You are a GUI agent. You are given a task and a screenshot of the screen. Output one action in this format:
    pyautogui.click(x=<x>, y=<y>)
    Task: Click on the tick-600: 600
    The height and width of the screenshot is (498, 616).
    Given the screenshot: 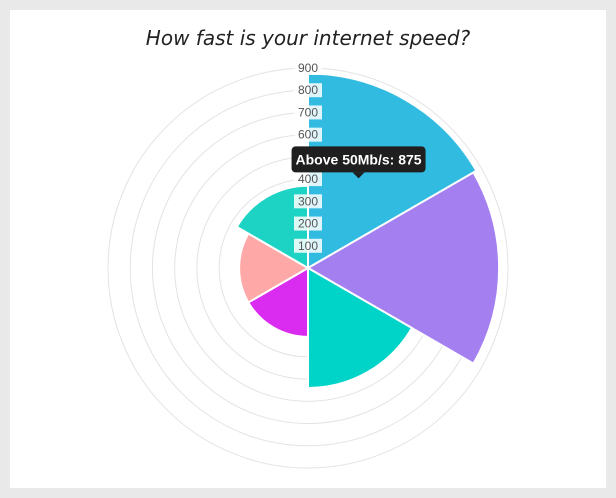 What is the action you would take?
    pyautogui.click(x=308, y=134)
    